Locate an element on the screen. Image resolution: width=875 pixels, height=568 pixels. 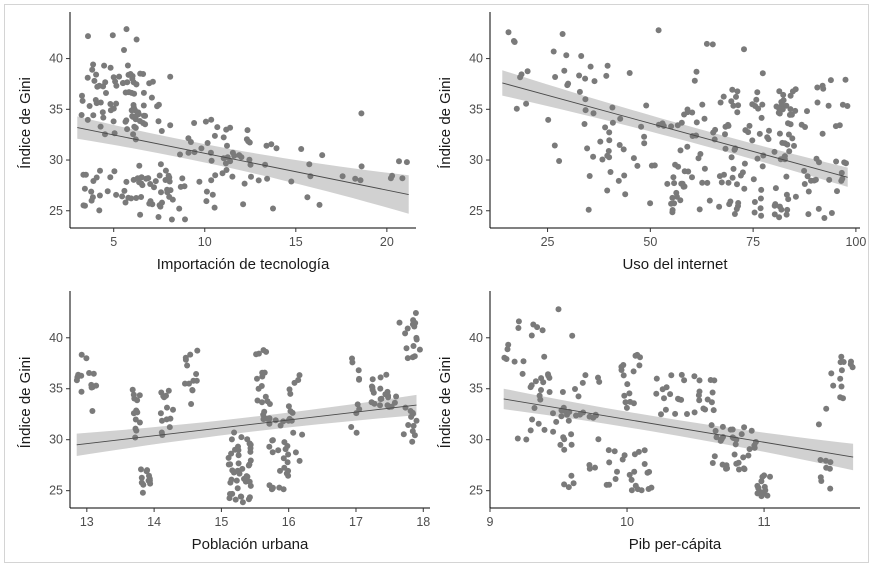
y-tick-label: 25 is located at coordinates (56, 211).